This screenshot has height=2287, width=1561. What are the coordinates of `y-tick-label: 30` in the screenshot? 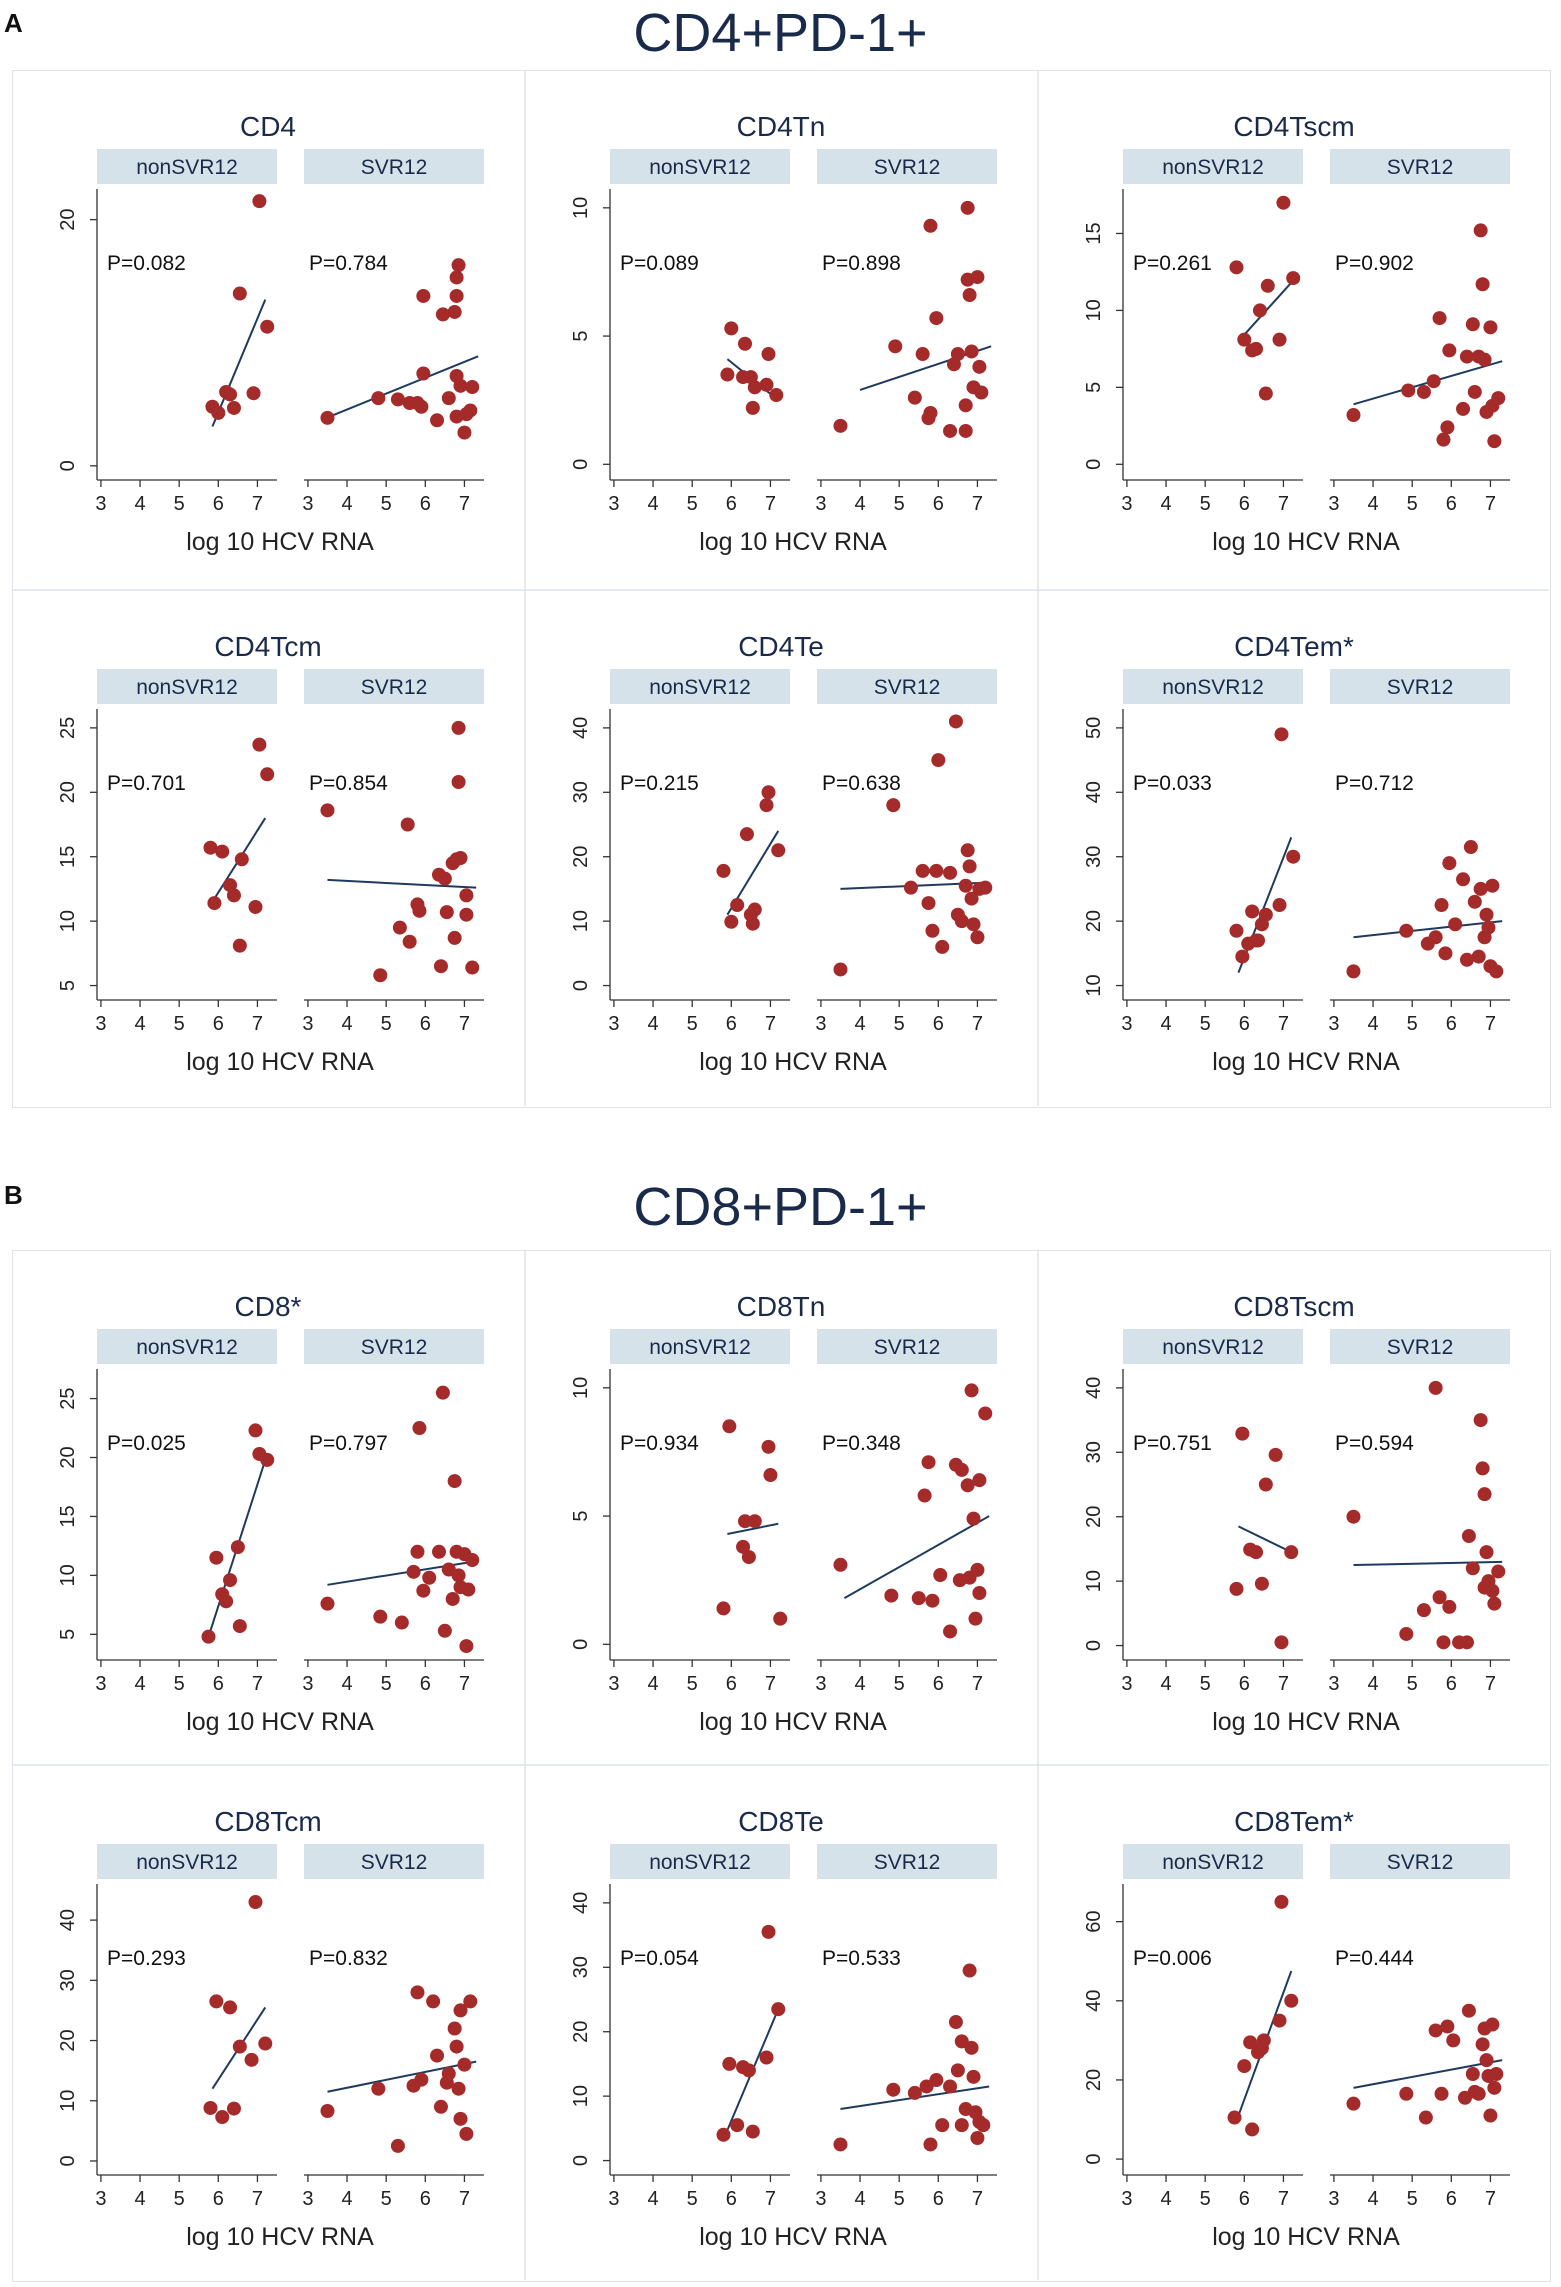 It's located at (581, 792).